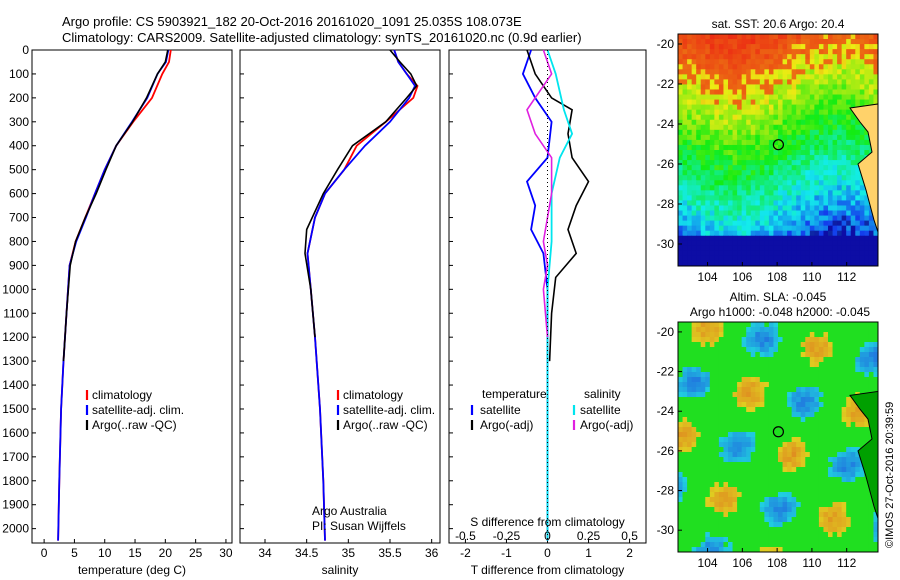  I want to click on legend-label: satellite-adj. clim., so click(138, 410).